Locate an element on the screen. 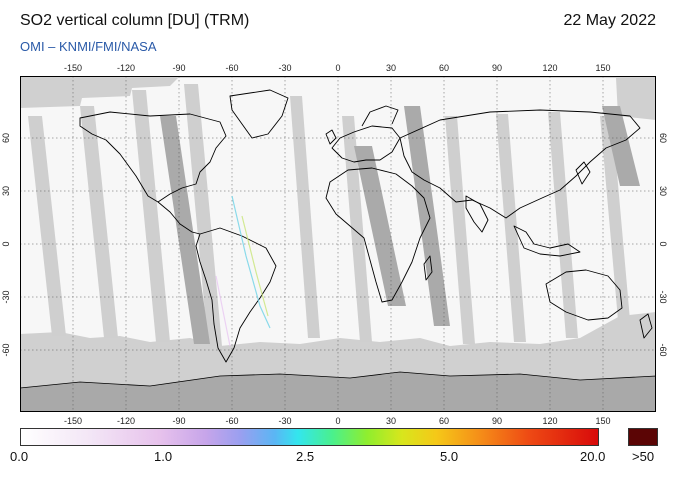 The height and width of the screenshot is (480, 676). lat-tick-right: 0 is located at coordinates (663, 244).